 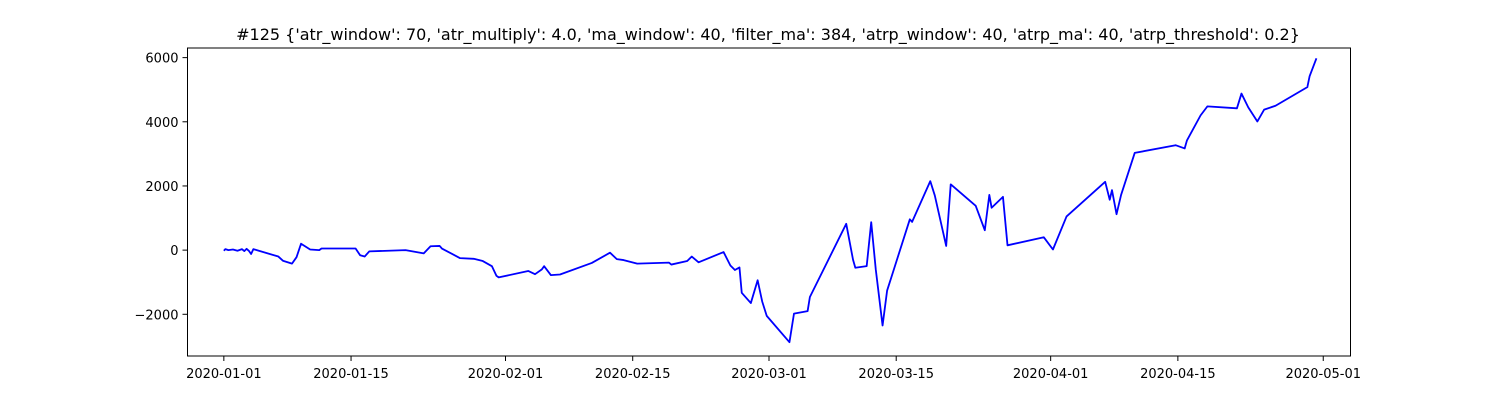 I want to click on y-tick-label: 6000, so click(x=161, y=59).